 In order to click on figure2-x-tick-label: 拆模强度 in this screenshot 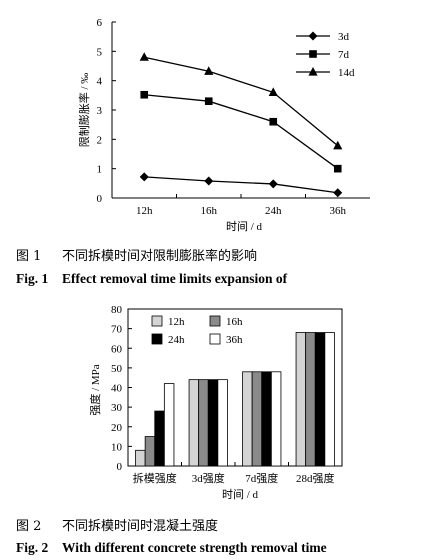, I will do `click(155, 478)`.